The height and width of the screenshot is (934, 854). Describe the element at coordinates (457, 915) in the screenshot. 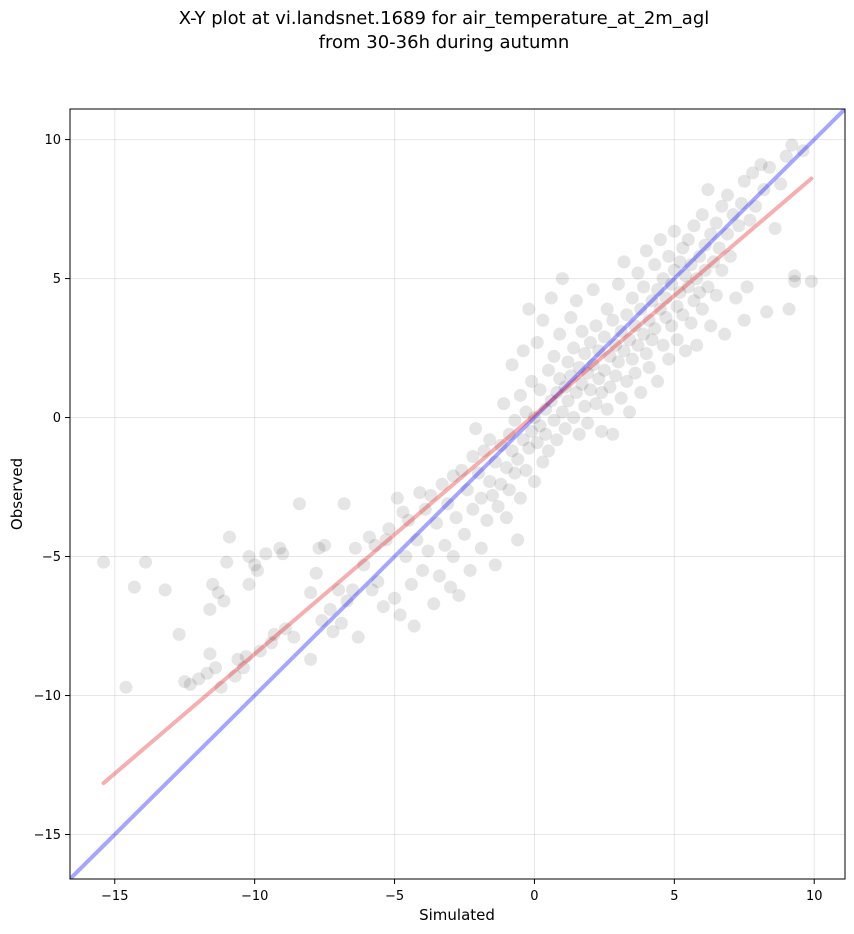

I see `x-axis-label: Simulated` at that location.